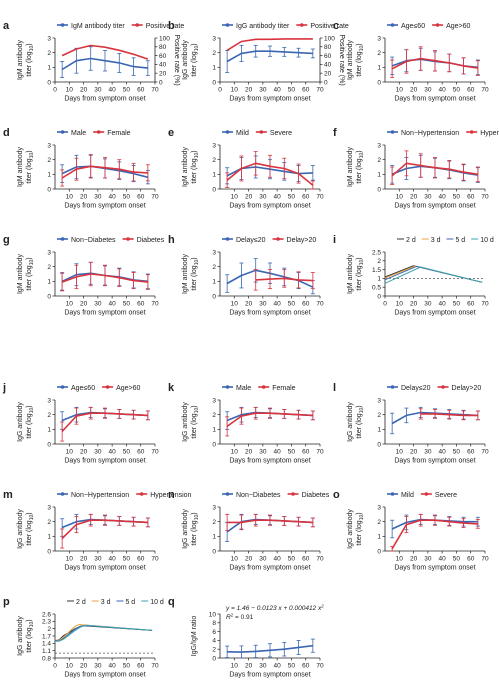 The height and width of the screenshot is (685, 499). Describe the element at coordinates (258, 495) in the screenshot. I see `legend-label: Non−Diabetes` at that location.